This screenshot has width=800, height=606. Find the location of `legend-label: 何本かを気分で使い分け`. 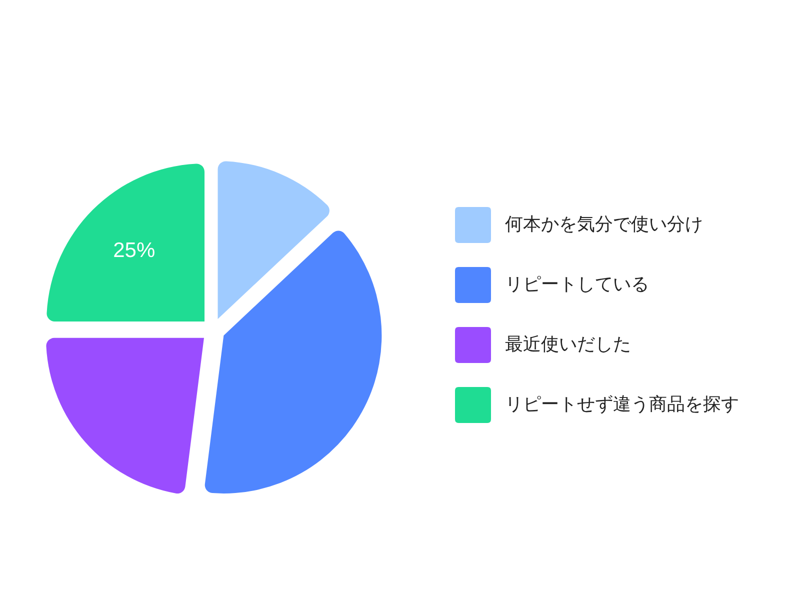

legend-label: 何本かを気分で使い分け is located at coordinates (604, 224).